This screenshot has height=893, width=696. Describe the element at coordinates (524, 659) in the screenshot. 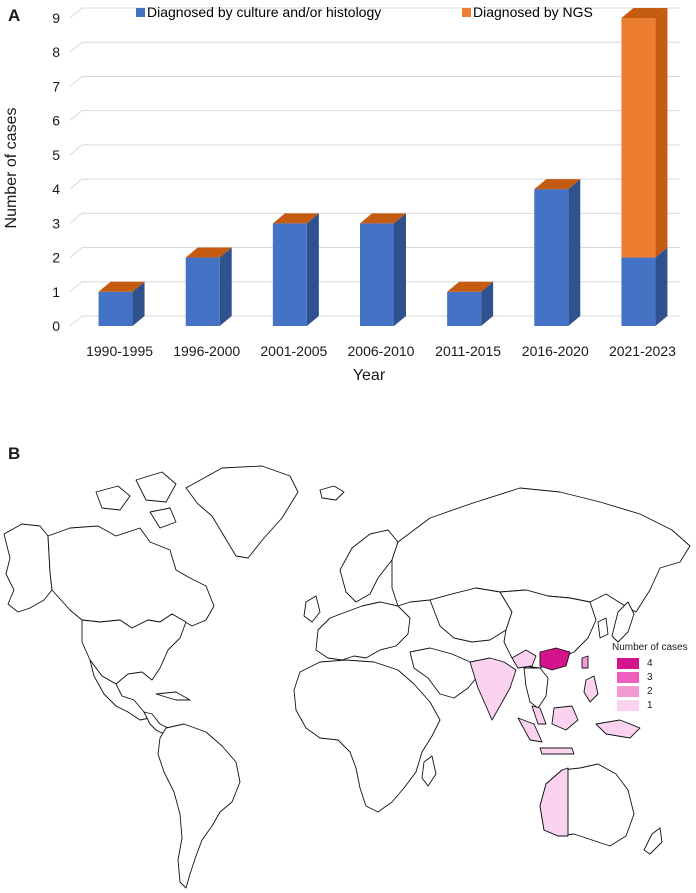

I see `map-tibet` at that location.